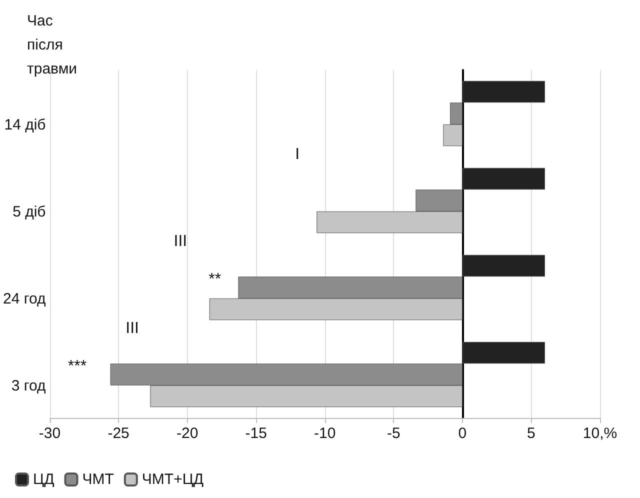  I want to click on legend-label: ЧМТ, so click(98, 479).